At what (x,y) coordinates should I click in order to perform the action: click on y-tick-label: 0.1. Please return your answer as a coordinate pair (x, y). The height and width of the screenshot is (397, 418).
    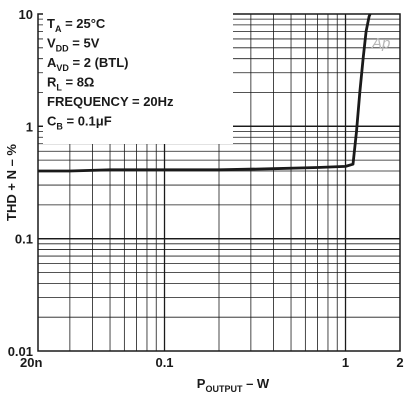
    Looking at the image, I should click on (24, 239).